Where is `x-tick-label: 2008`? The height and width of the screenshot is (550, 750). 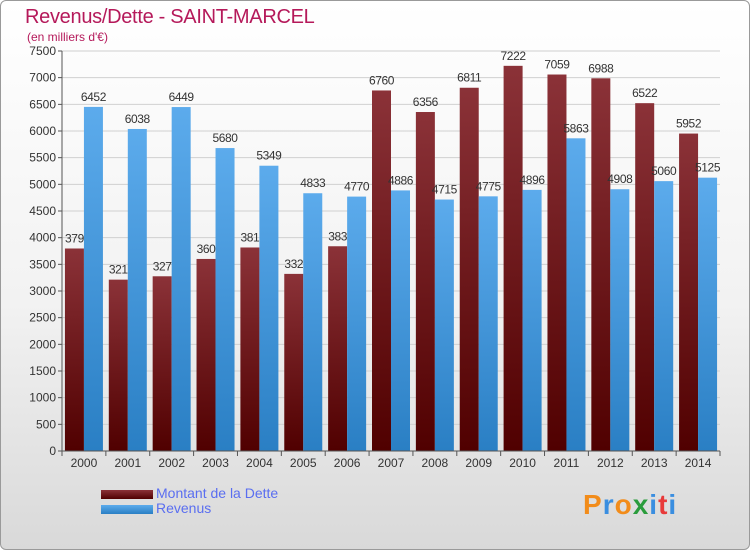
x-tick-label: 2008 is located at coordinates (435, 463).